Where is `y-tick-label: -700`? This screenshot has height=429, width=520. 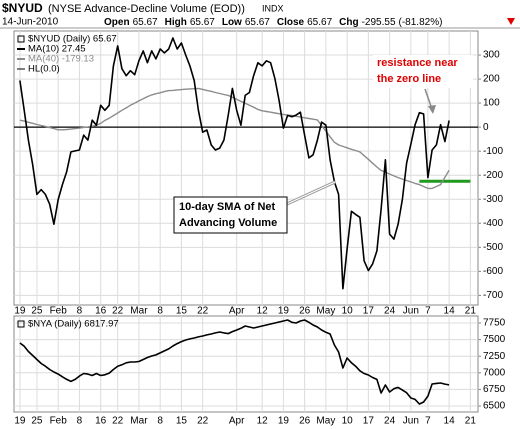
y-tick-label: -700 is located at coordinates (493, 295).